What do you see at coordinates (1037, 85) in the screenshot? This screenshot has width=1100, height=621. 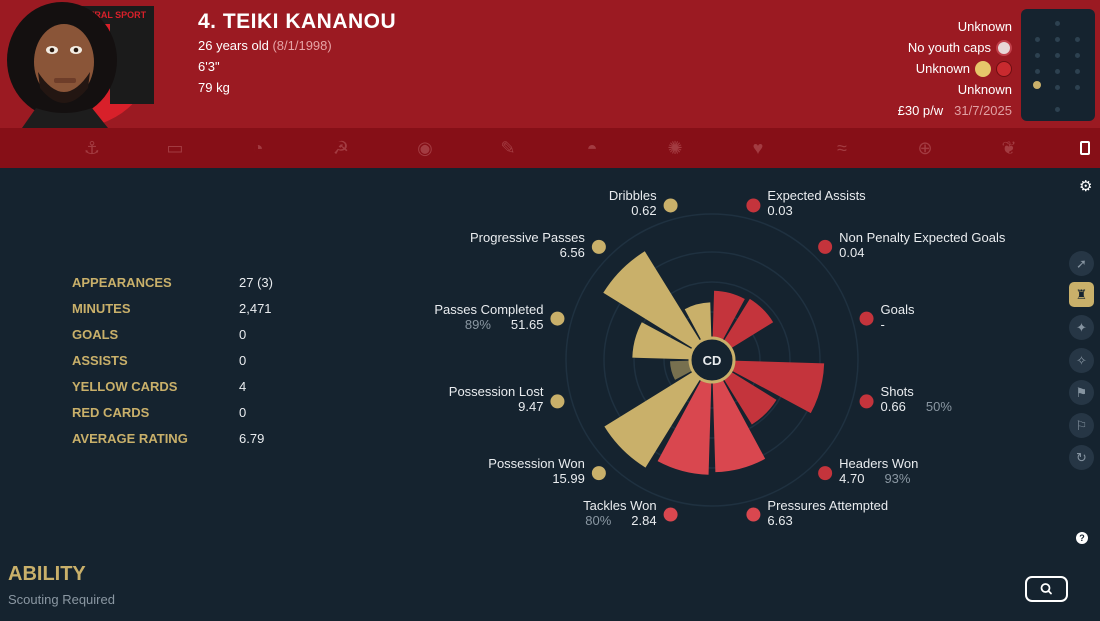 I see `position-dot-active` at bounding box center [1037, 85].